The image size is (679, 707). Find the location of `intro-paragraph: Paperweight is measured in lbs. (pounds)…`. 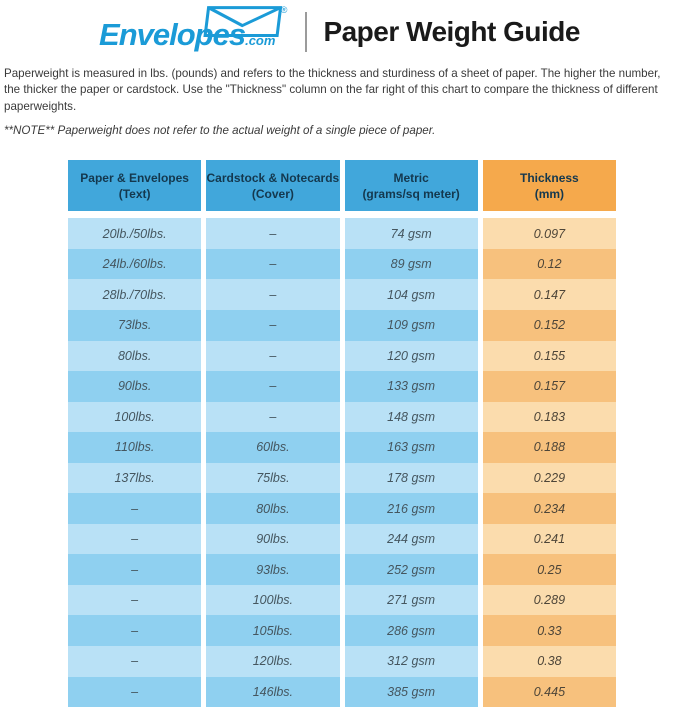

intro-paragraph: Paperweight is measured in lbs. (pounds)… is located at coordinates (332, 90).